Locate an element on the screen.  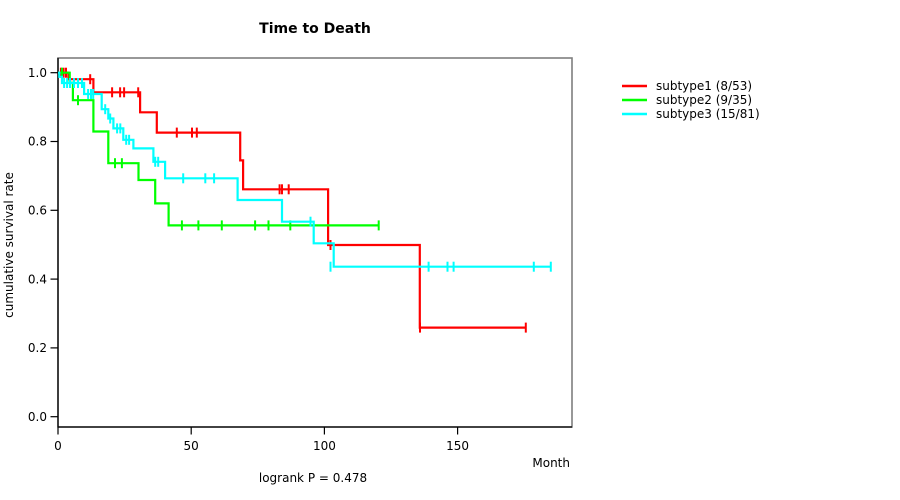
legend-label-subtype1: subtype1 (8/53) is located at coordinates (704, 86).